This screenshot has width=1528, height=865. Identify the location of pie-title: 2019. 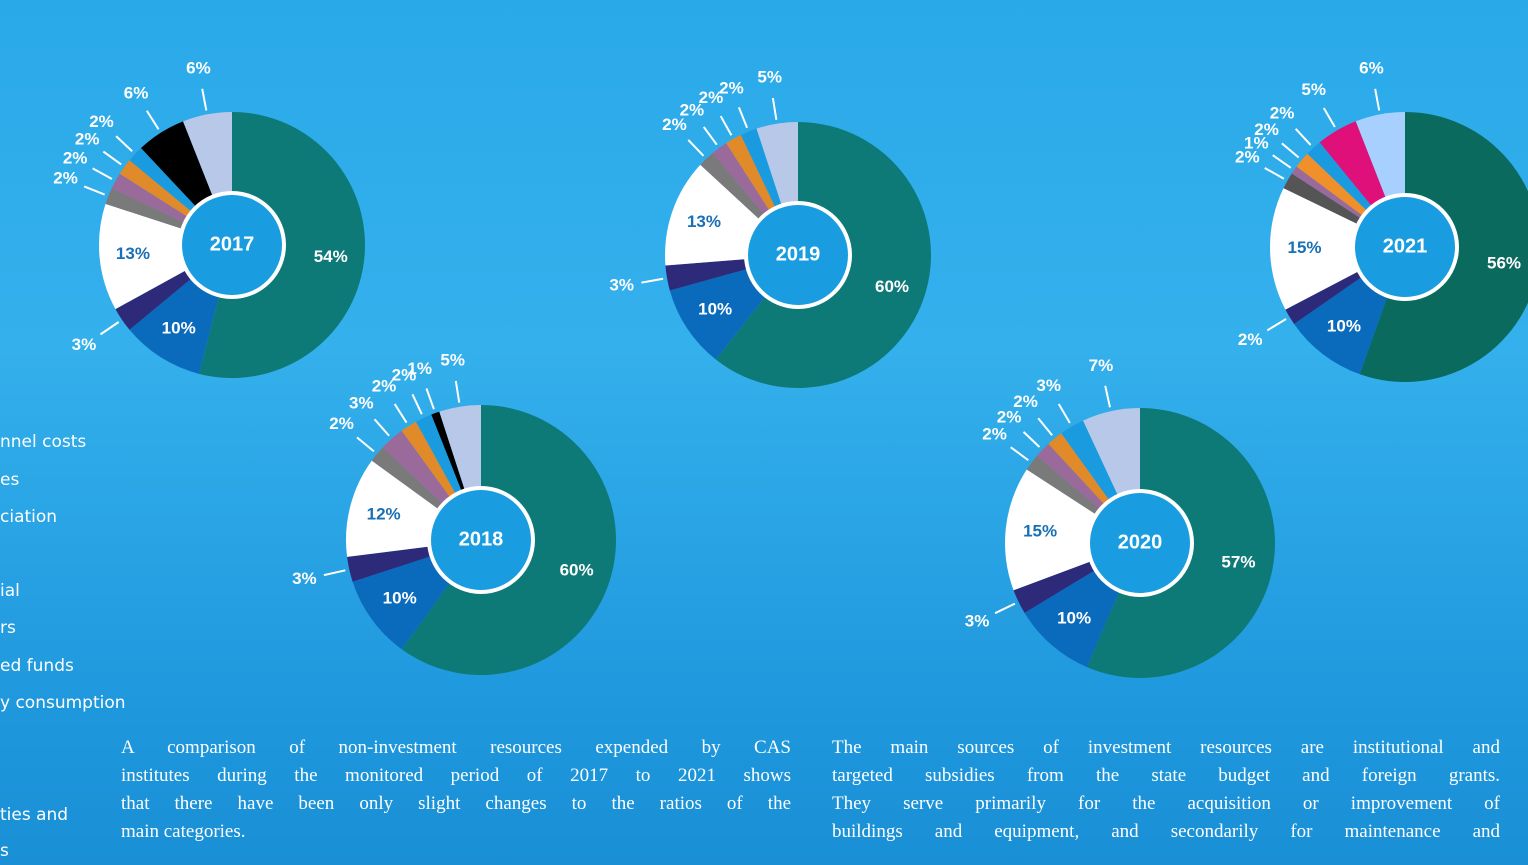
(798, 254).